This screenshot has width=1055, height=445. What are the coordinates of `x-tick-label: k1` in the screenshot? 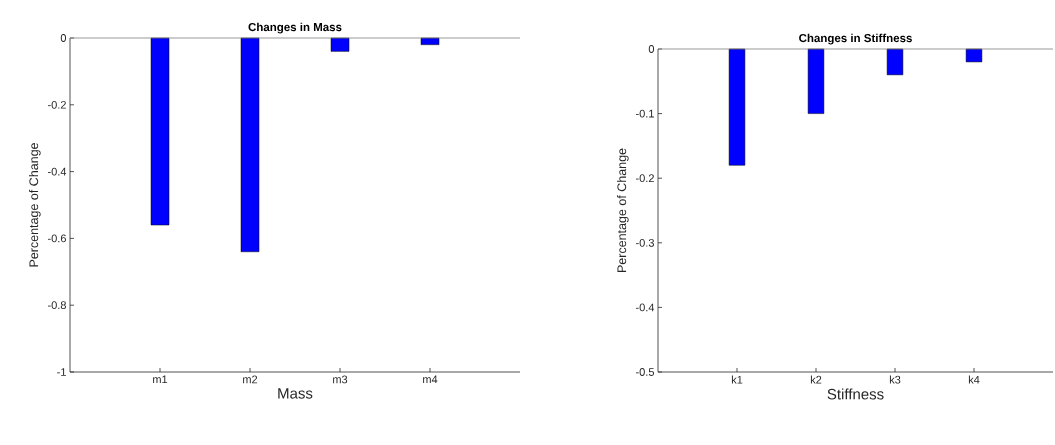 It's located at (737, 379).